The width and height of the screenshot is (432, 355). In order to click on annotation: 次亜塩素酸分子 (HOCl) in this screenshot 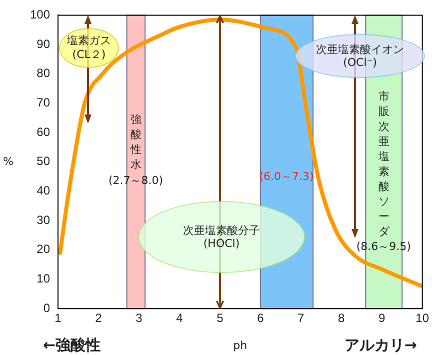, I will do `click(221, 237)`.